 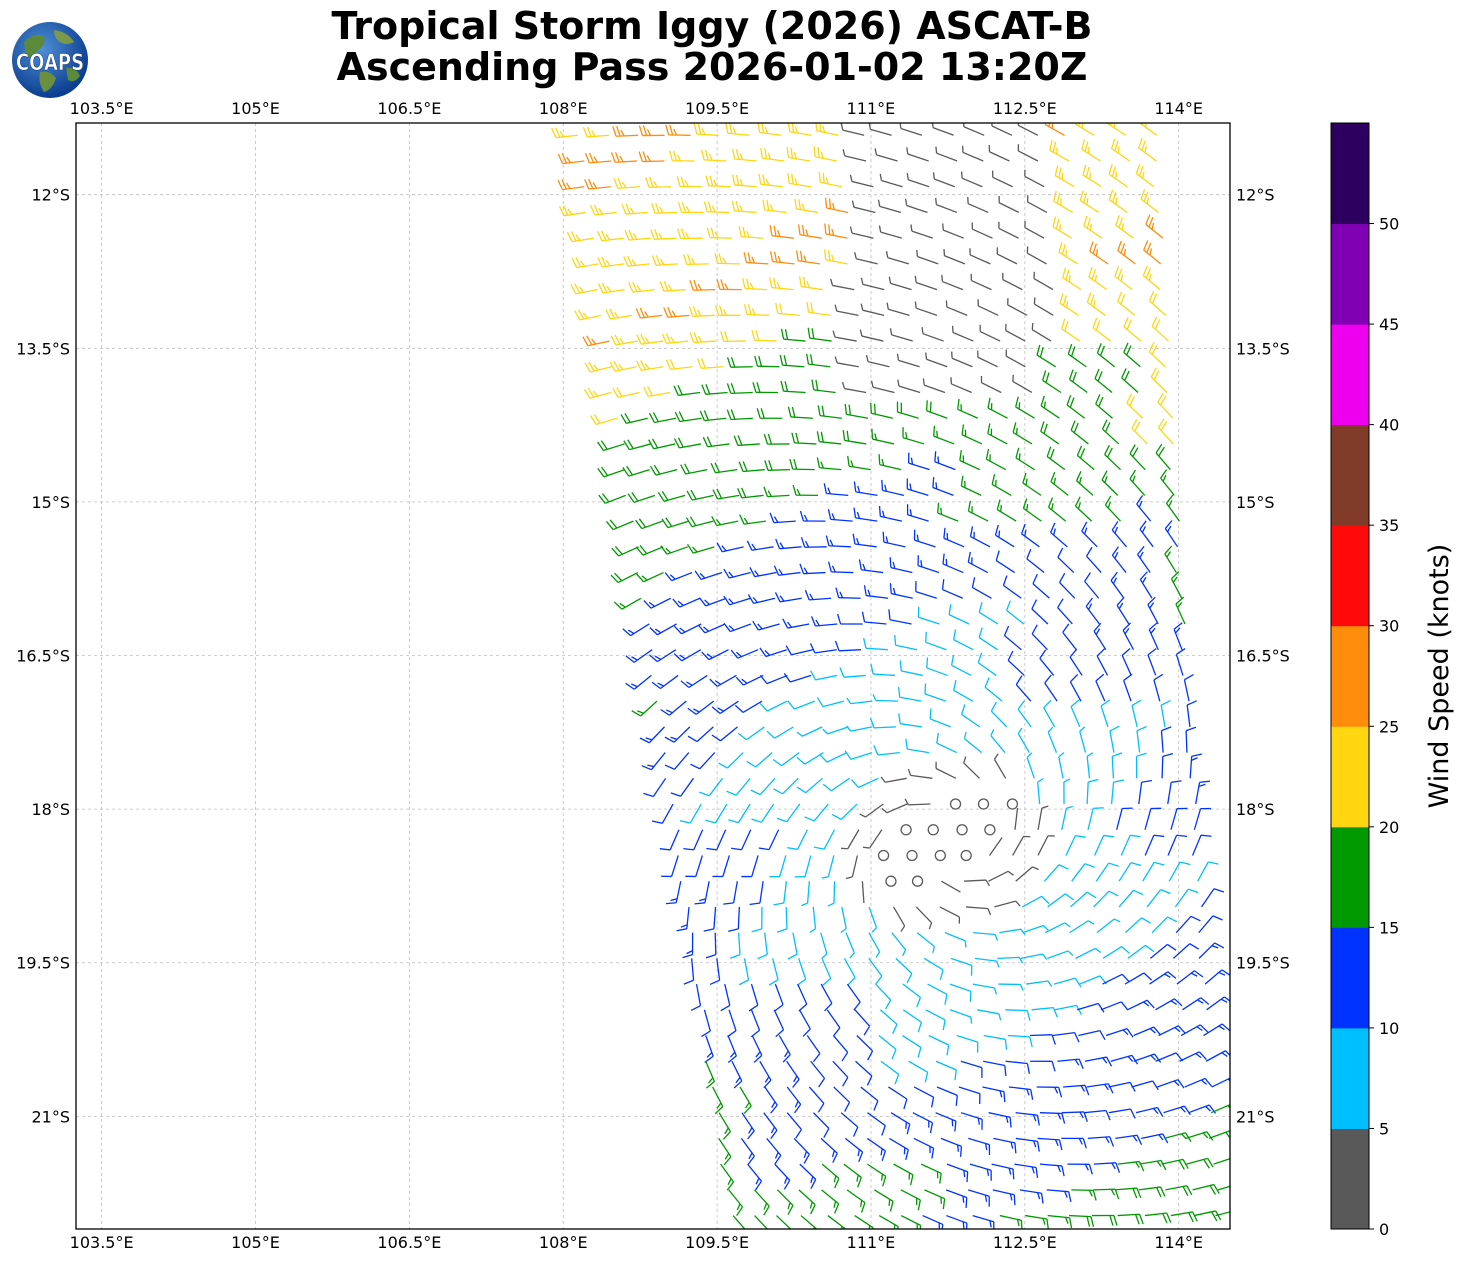 I want to click on calm-wind-marker, so click(x=962, y=830).